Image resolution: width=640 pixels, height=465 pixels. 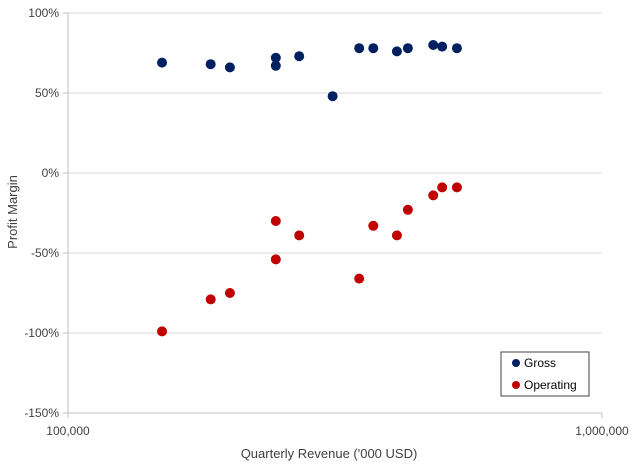 I want to click on legend-marker-operating, so click(x=516, y=385).